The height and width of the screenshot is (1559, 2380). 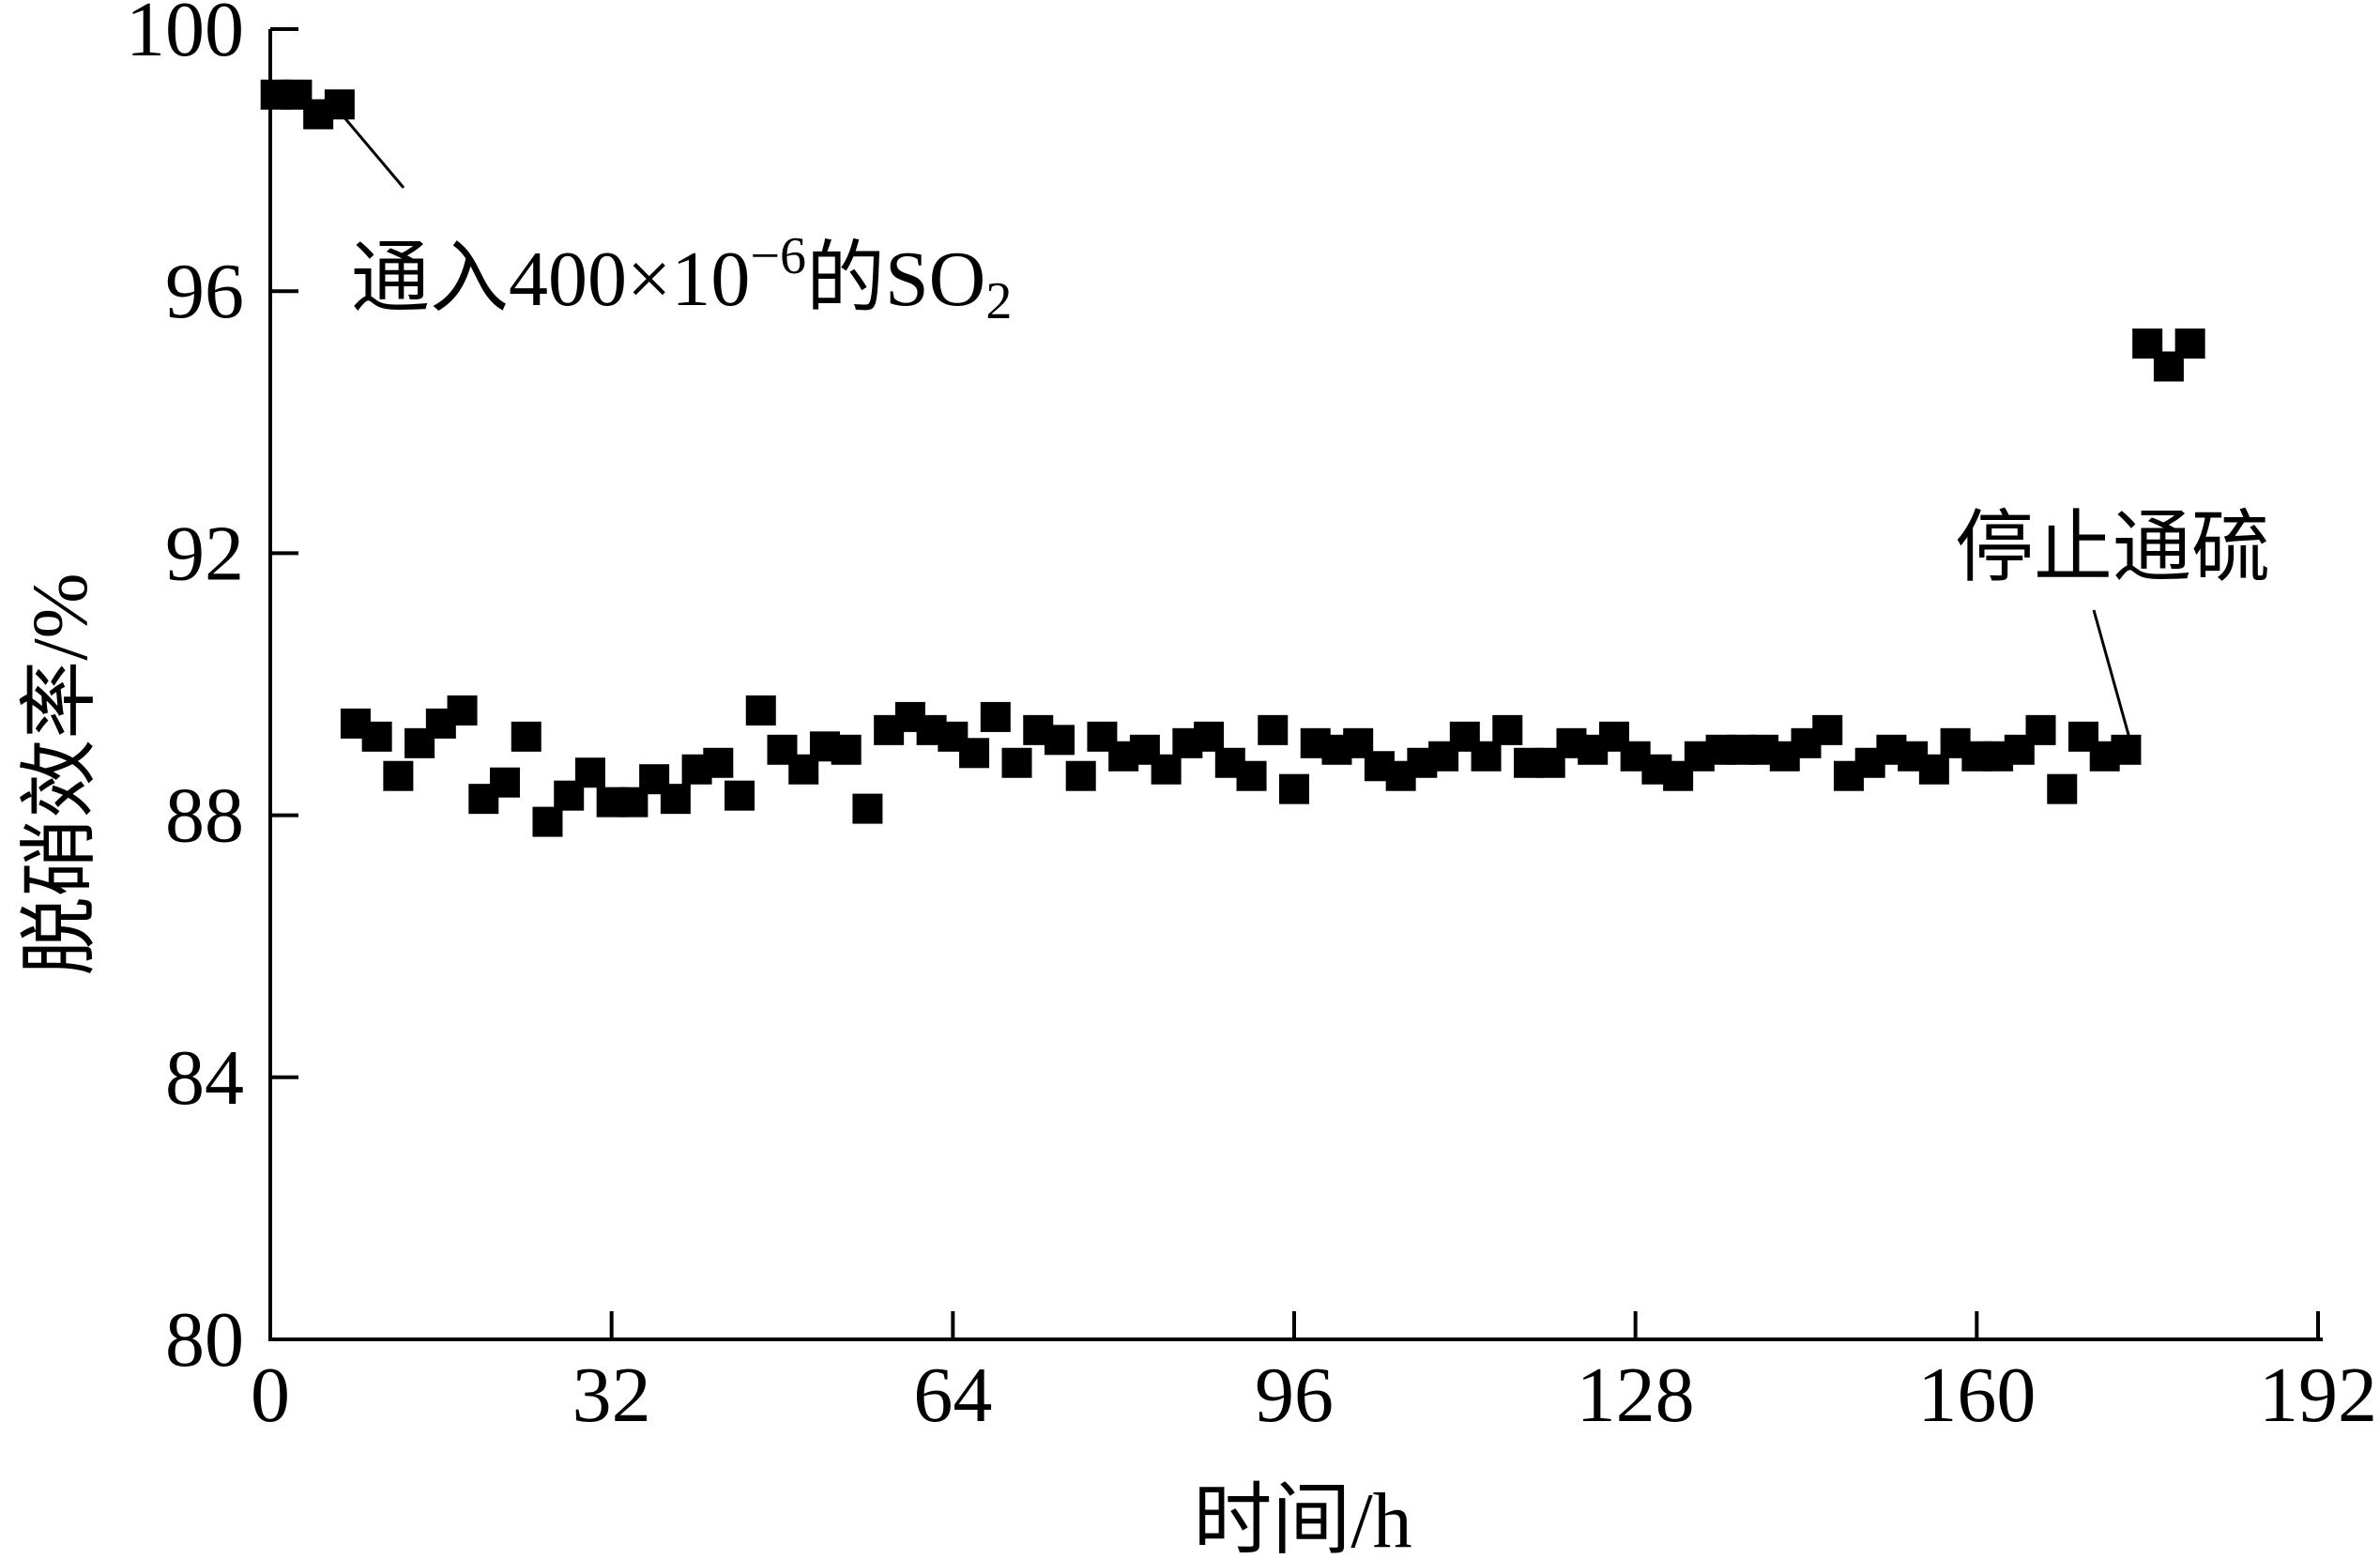 I want to click on y-tick-label: 80, so click(x=204, y=1339).